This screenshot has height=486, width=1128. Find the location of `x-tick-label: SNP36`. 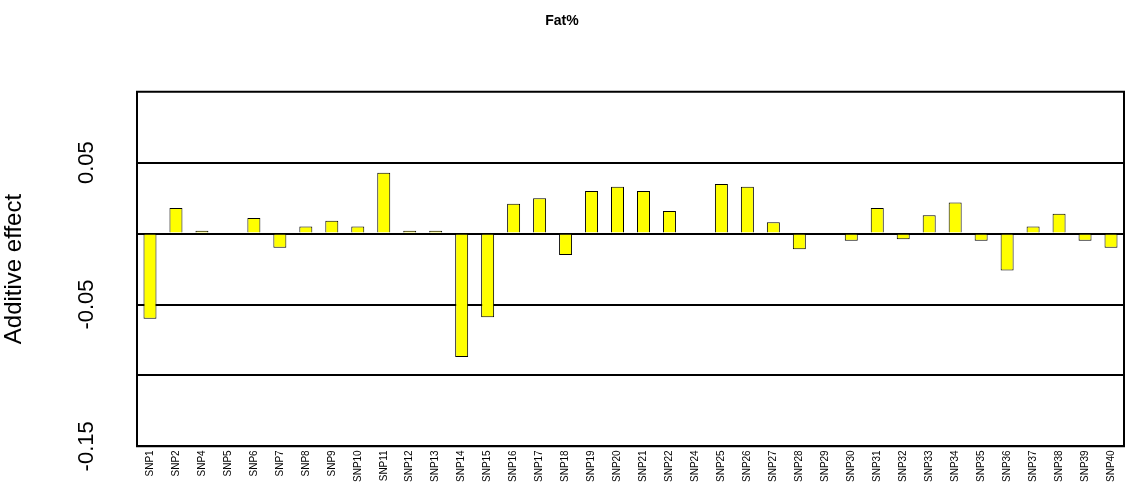

x-tick-label: SNP36 is located at coordinates (1006, 465).